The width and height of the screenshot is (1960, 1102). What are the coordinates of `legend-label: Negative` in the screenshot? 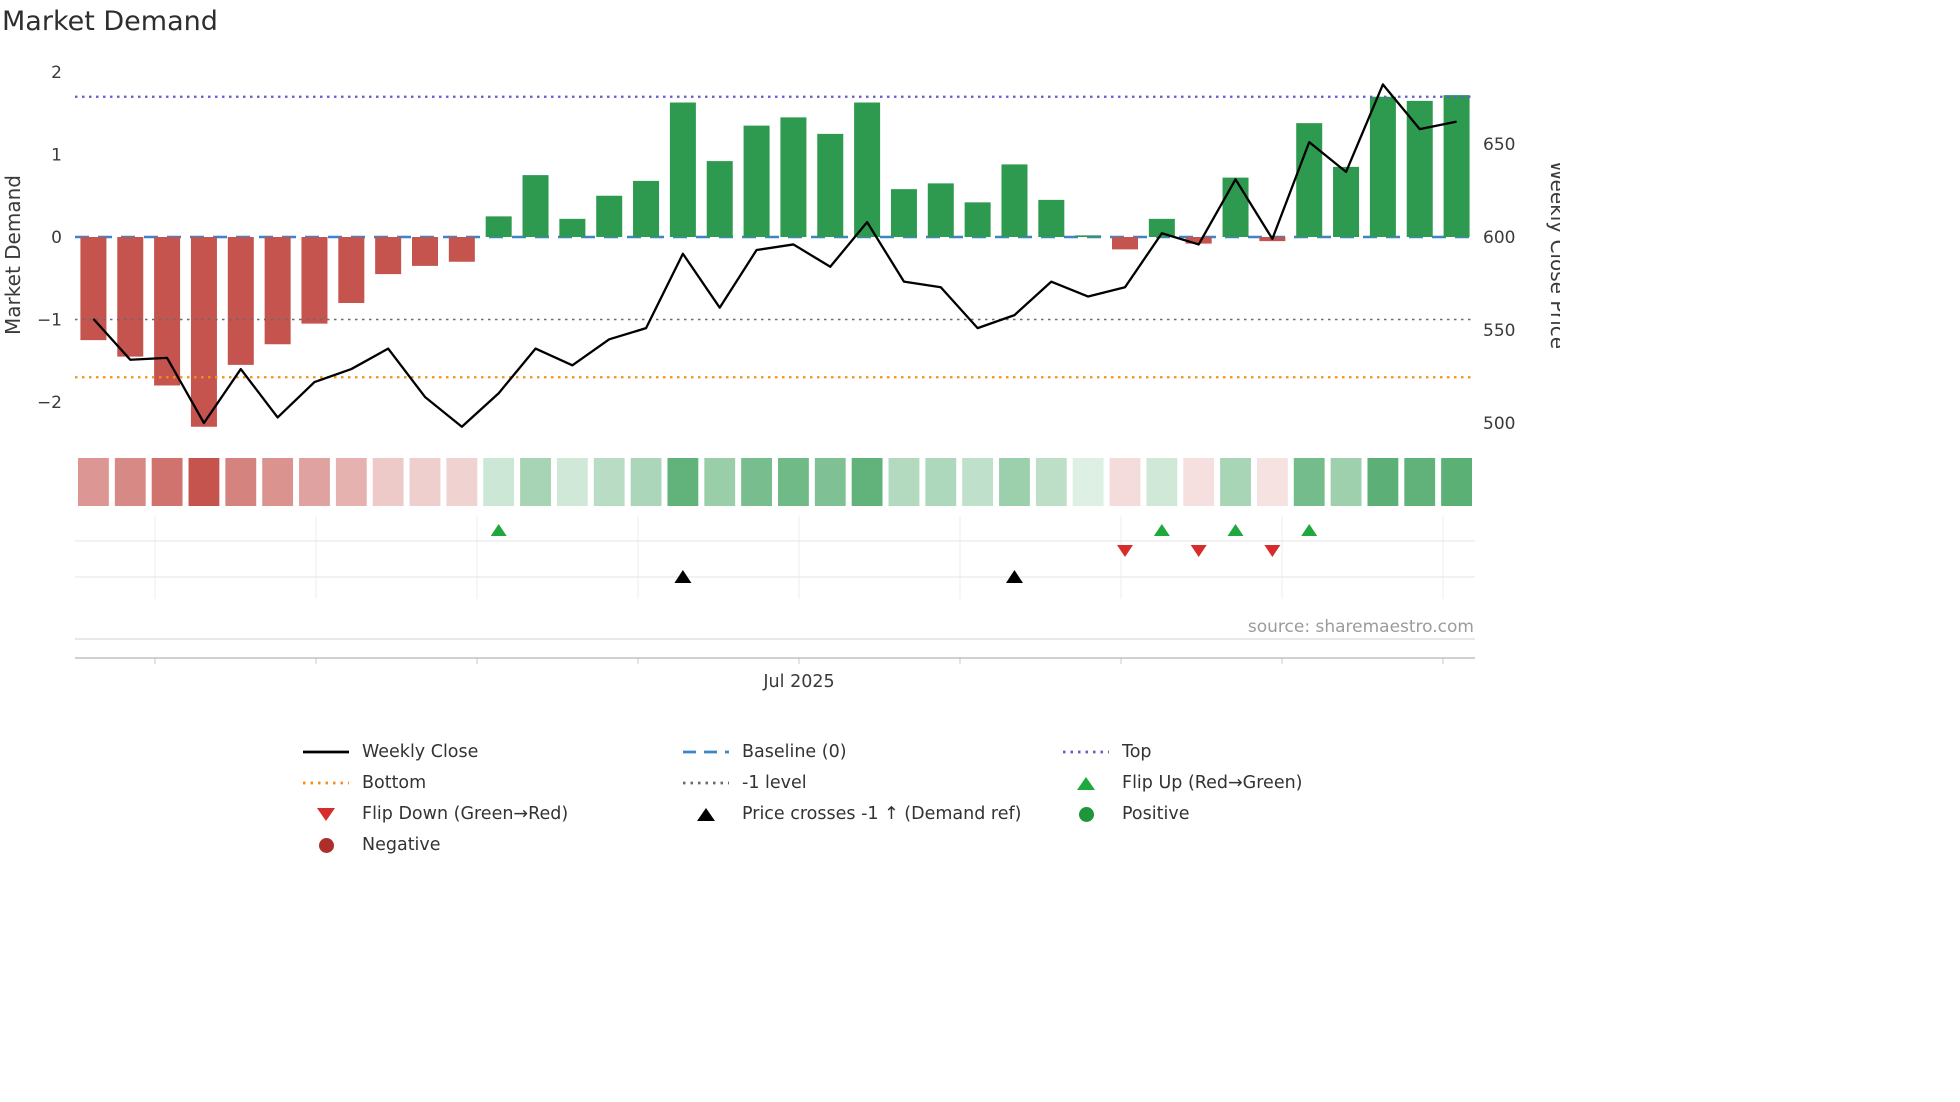 It's located at (401, 845).